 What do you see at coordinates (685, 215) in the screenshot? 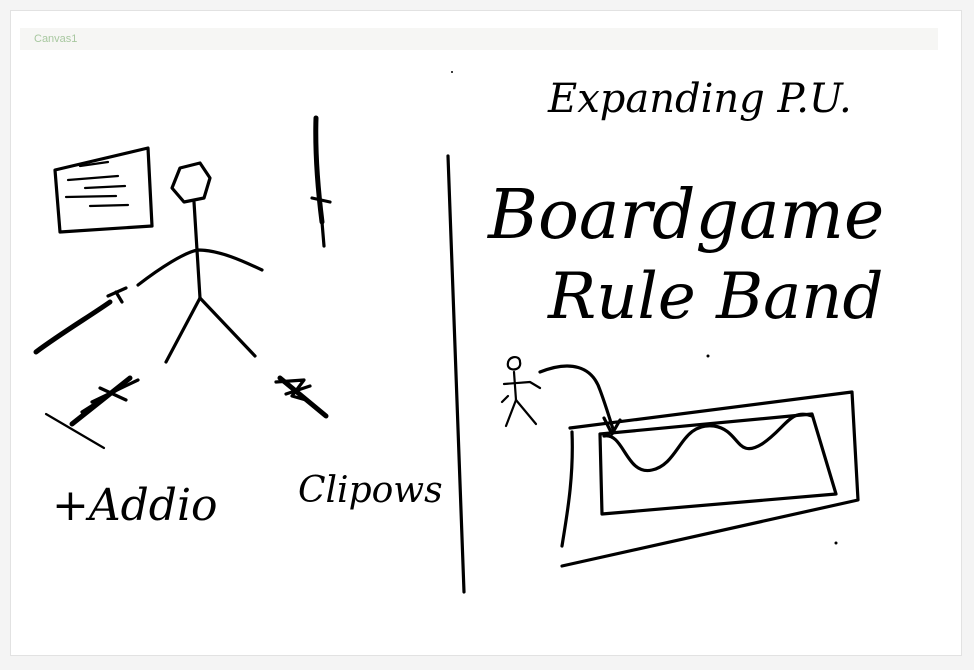
I see `title-line-1: Boardgame` at bounding box center [685, 215].